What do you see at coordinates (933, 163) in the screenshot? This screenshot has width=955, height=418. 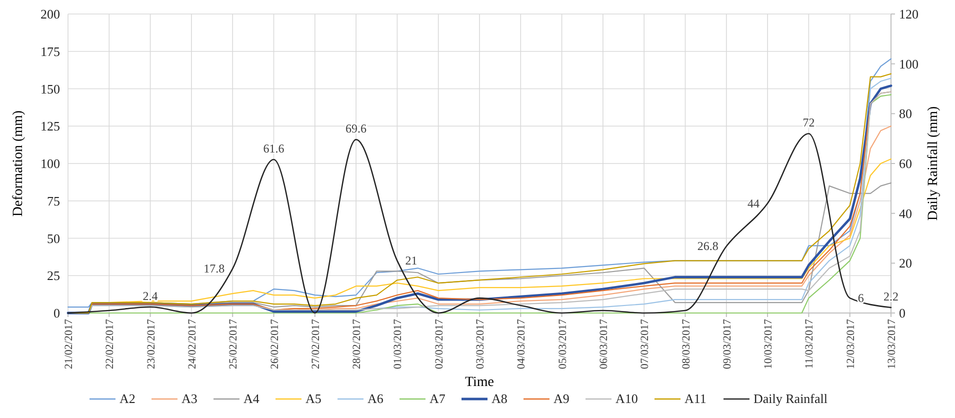 I see `y2-axis-title: Daily Rainfall (mm)` at bounding box center [933, 163].